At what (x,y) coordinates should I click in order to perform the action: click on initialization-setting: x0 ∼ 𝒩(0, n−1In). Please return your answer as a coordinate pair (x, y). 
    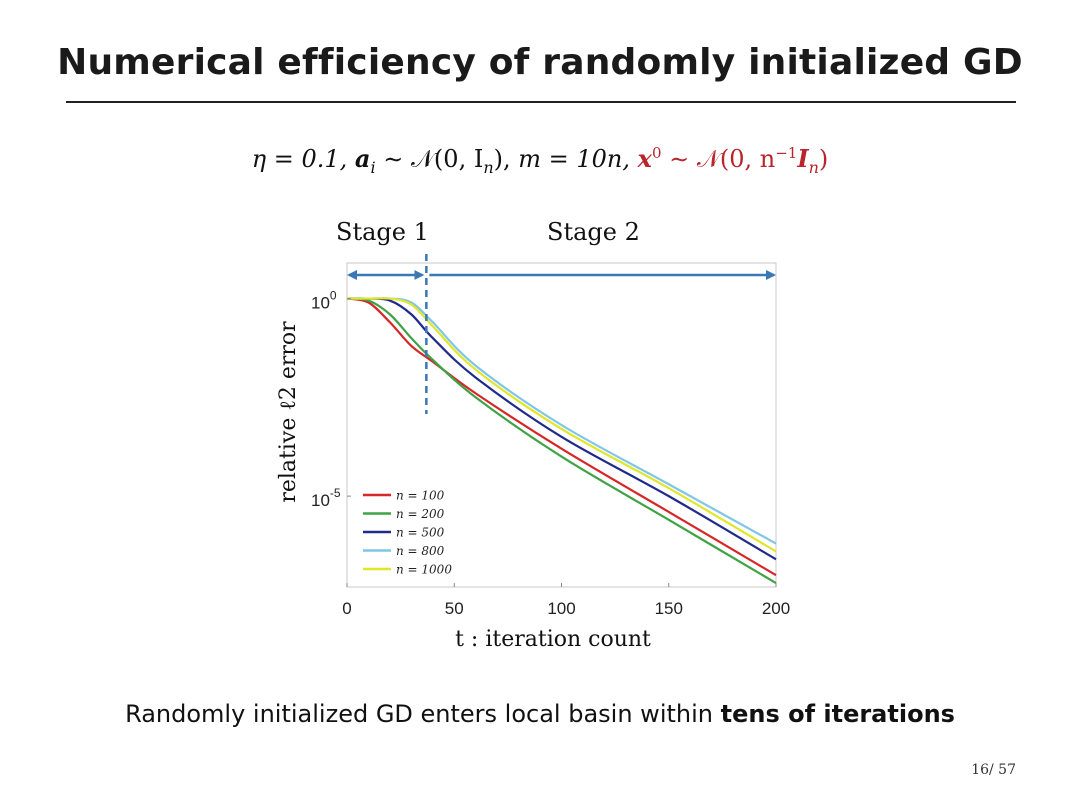
    Looking at the image, I should click on (733, 160).